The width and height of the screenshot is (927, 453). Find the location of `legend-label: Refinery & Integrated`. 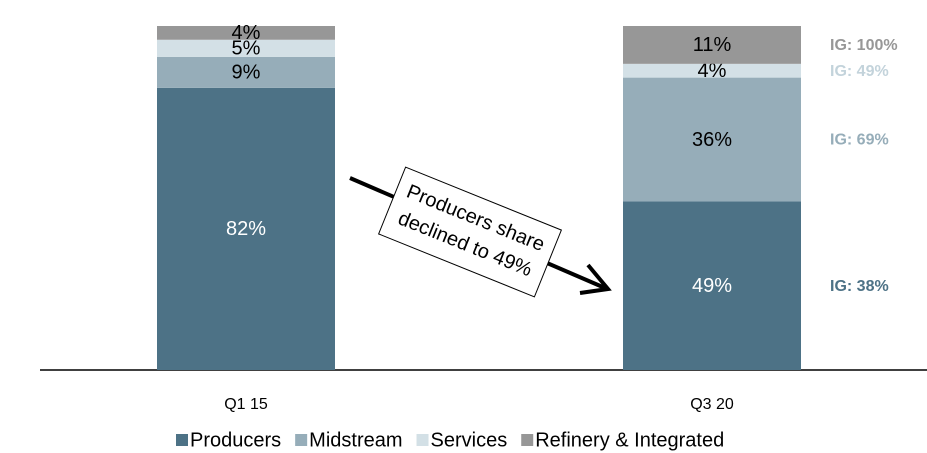

legend-label: Refinery & Integrated is located at coordinates (629, 440).